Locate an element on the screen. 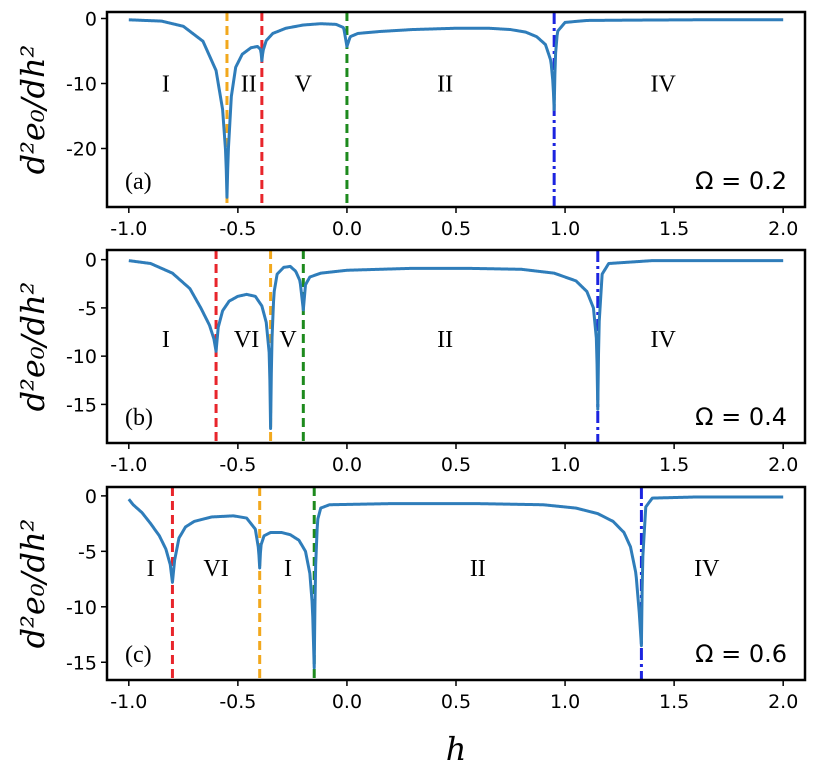  panel-label: (c) is located at coordinates (138, 655).